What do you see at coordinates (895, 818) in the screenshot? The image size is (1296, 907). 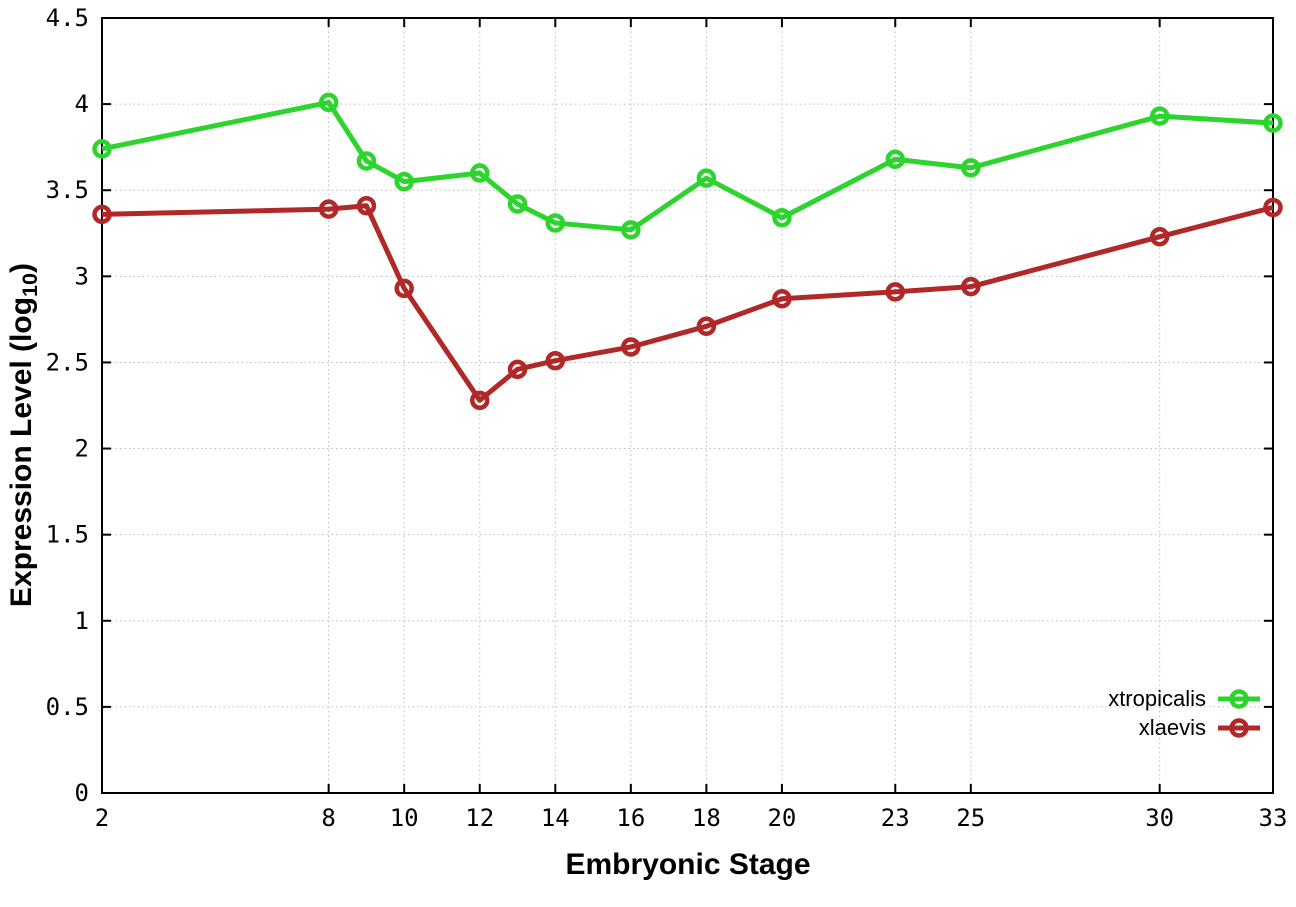 I see `x-tick-label-23: 23` at bounding box center [895, 818].